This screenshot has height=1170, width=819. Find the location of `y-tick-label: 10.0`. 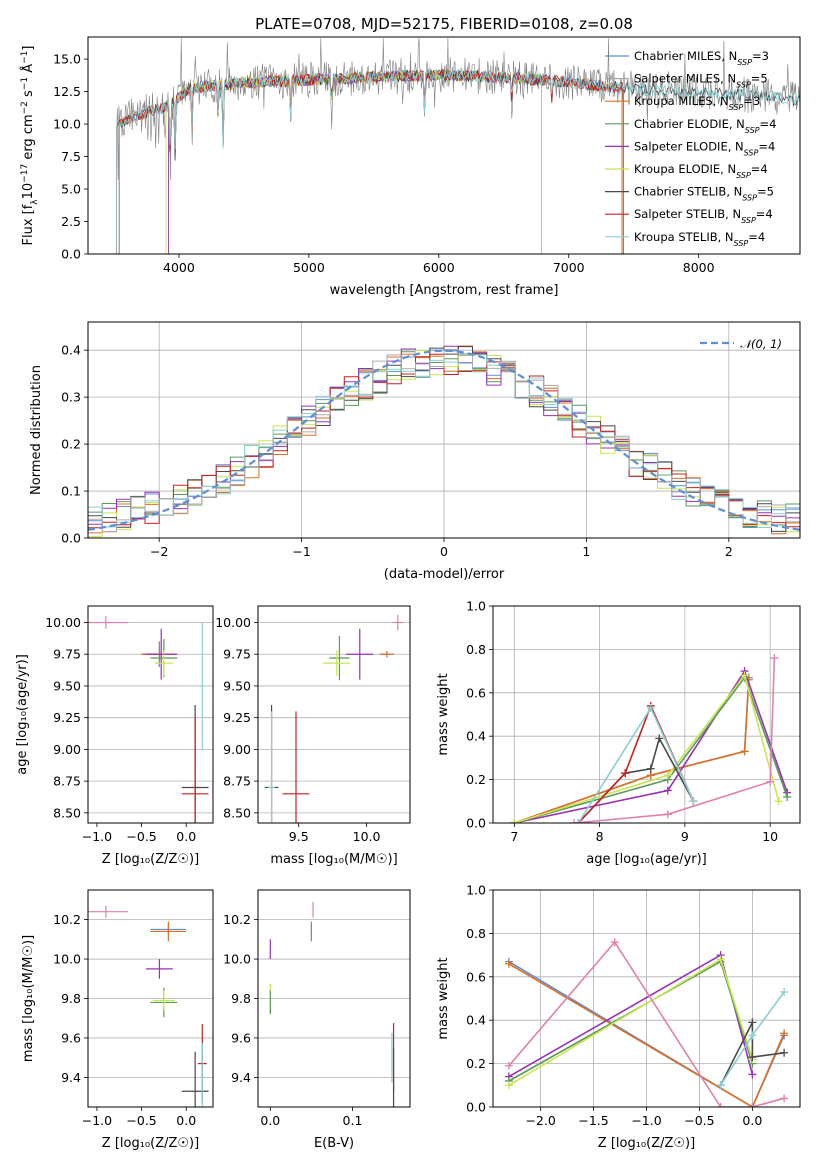

y-tick-label: 10.0 is located at coordinates (237, 959).